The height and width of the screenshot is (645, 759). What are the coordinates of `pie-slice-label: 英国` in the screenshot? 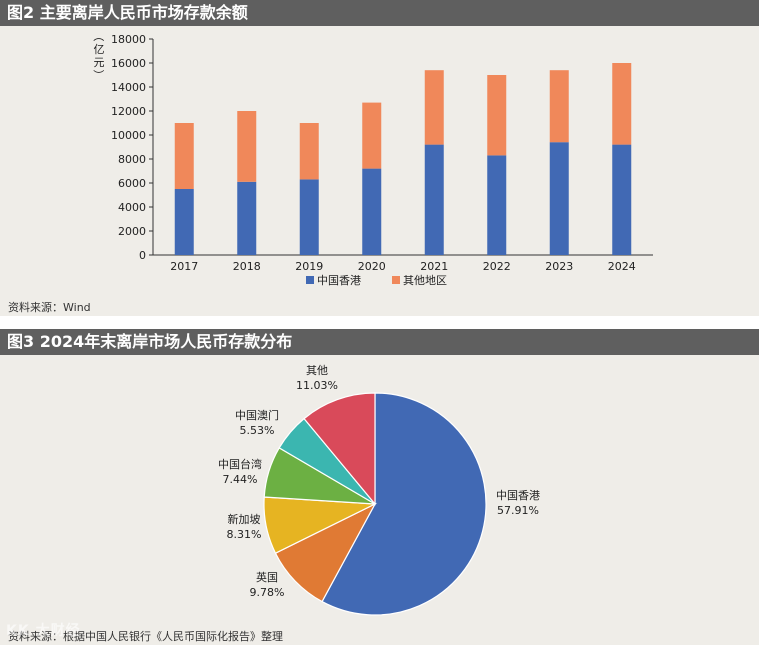 It's located at (267, 577).